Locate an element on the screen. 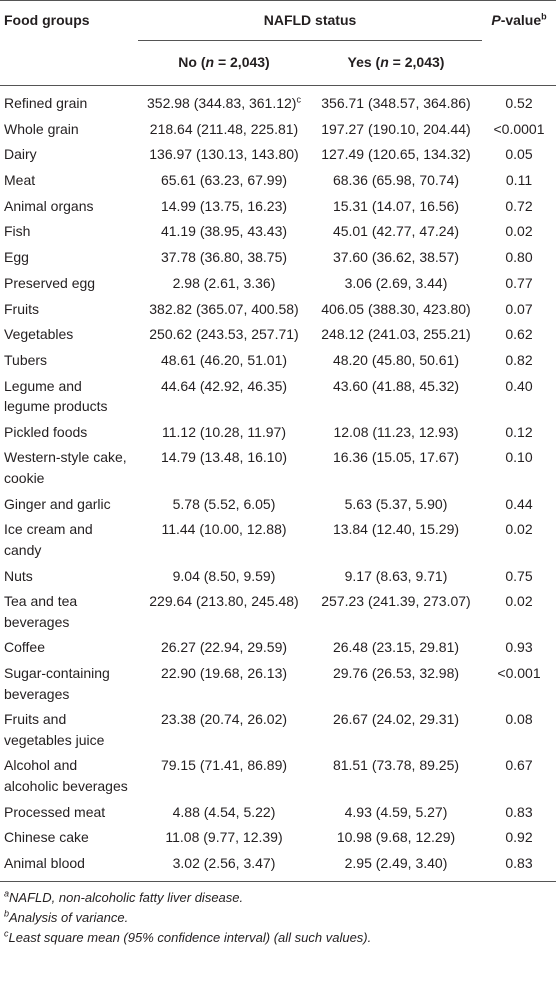 This screenshot has height=996, width=556. table-cell: 0.80 is located at coordinates (519, 257).